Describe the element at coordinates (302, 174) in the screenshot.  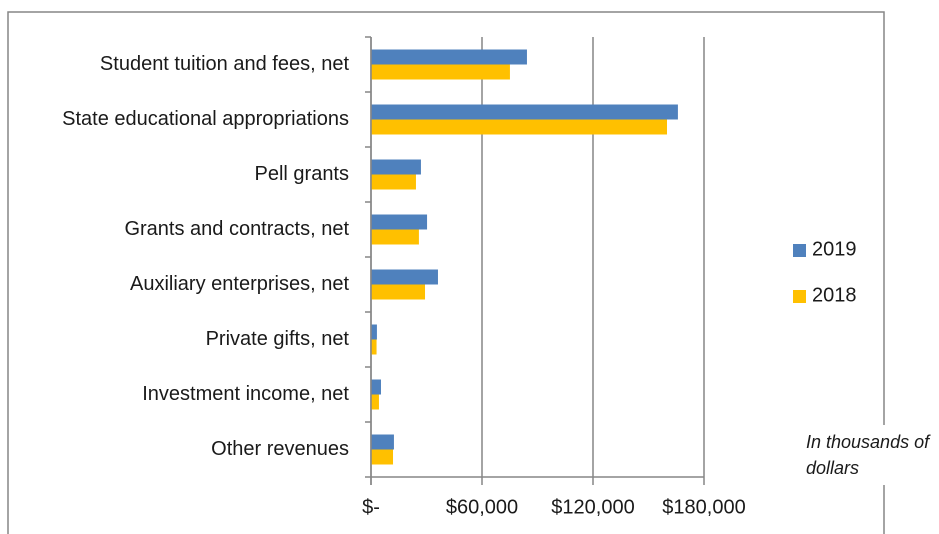
I see `y-tick-label: Pell grants` at that location.